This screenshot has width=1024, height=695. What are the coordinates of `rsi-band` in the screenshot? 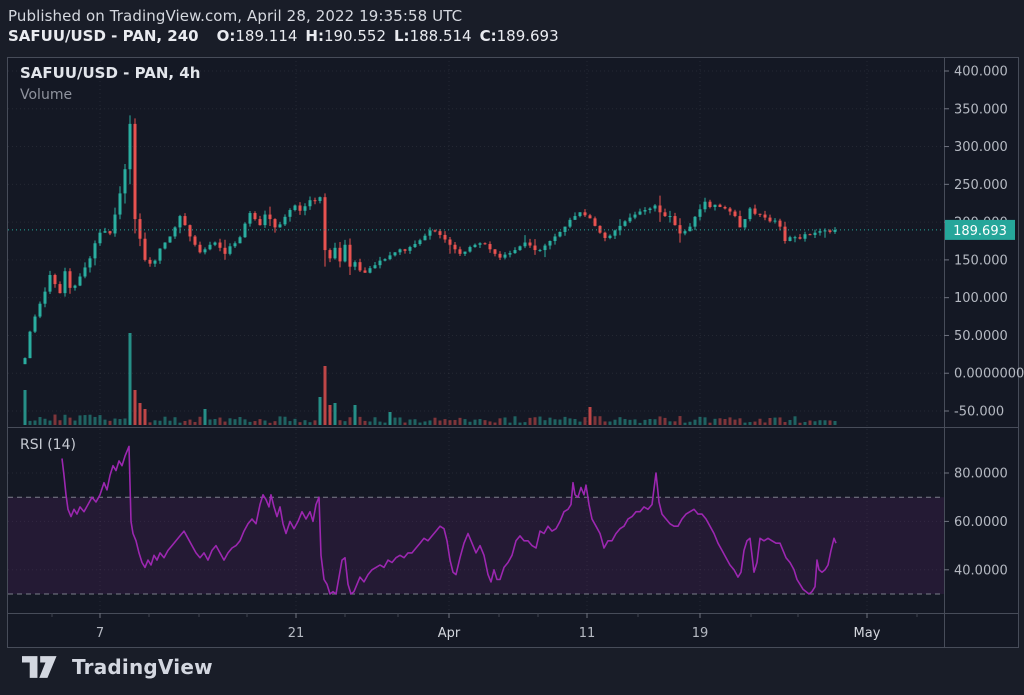 It's located at (476, 545).